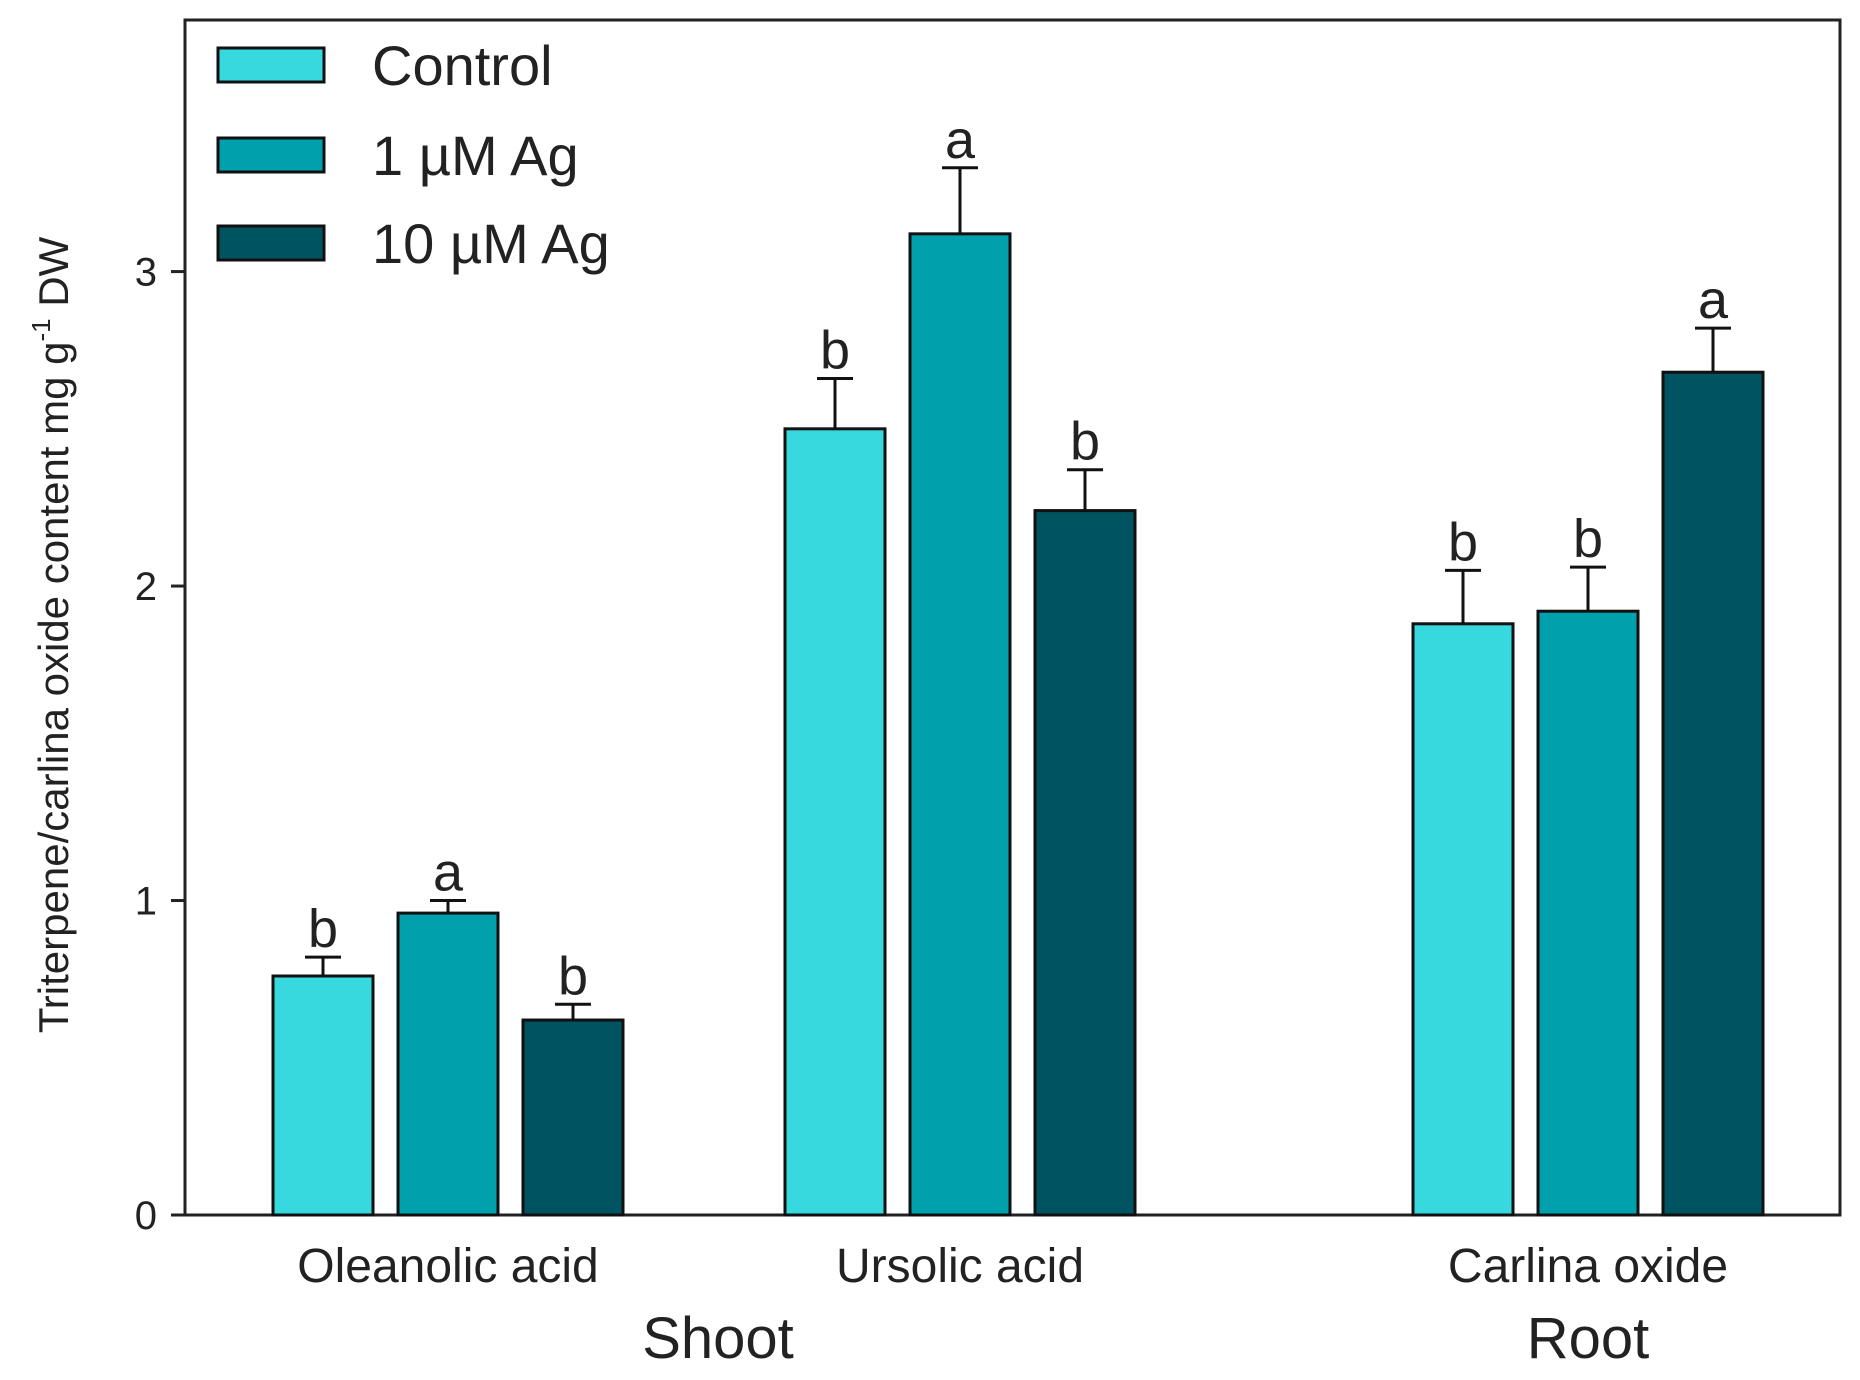 The height and width of the screenshot is (1380, 1860). Describe the element at coordinates (53, 687) in the screenshot. I see `y-axis-label-main: Triterpene/carlina oxide content mg g` at that location.